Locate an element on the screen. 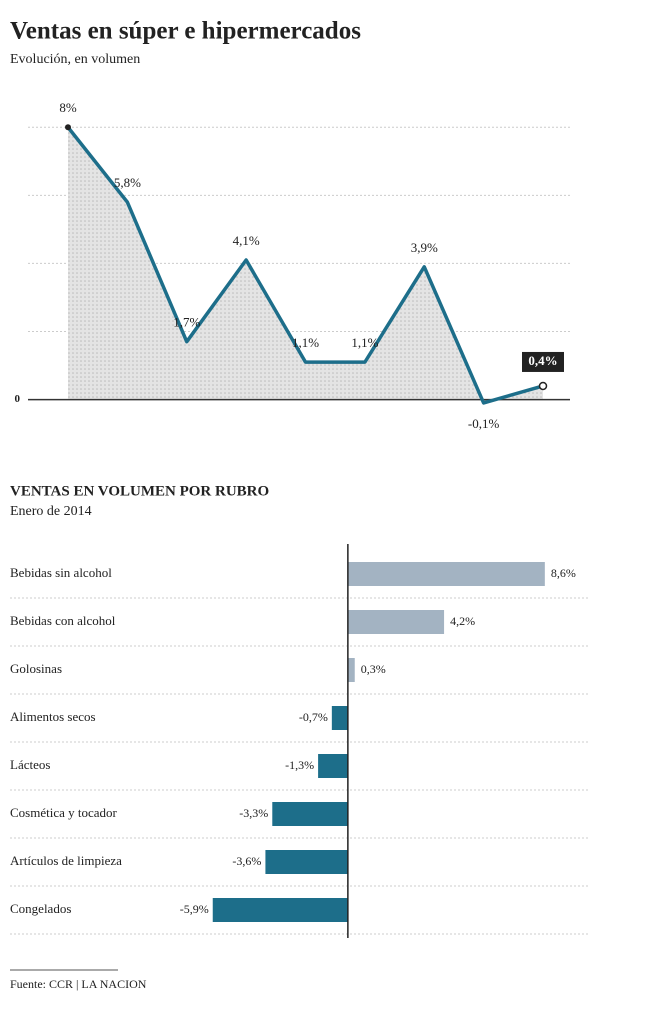  category-label: Cosmética y tocador is located at coordinates (64, 812).